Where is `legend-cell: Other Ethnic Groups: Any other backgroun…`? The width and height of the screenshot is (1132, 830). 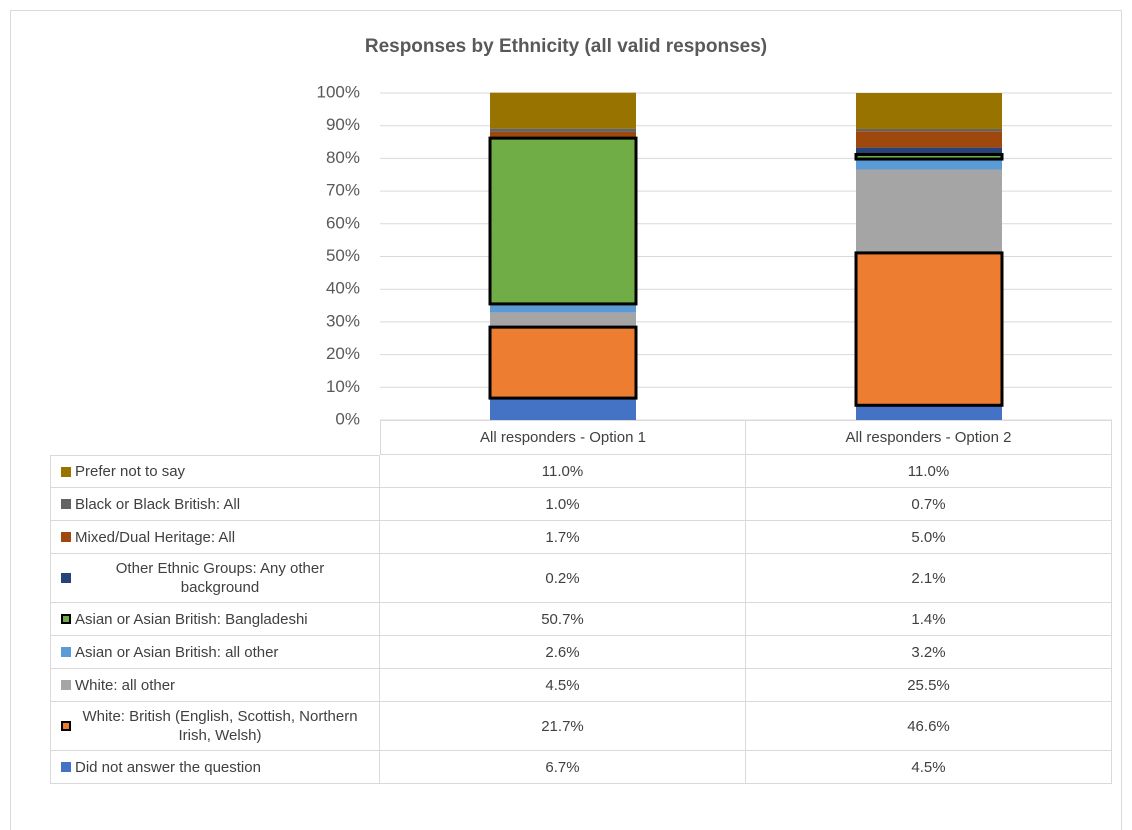 legend-cell: Other Ethnic Groups: Any other backgroun… is located at coordinates (215, 578).